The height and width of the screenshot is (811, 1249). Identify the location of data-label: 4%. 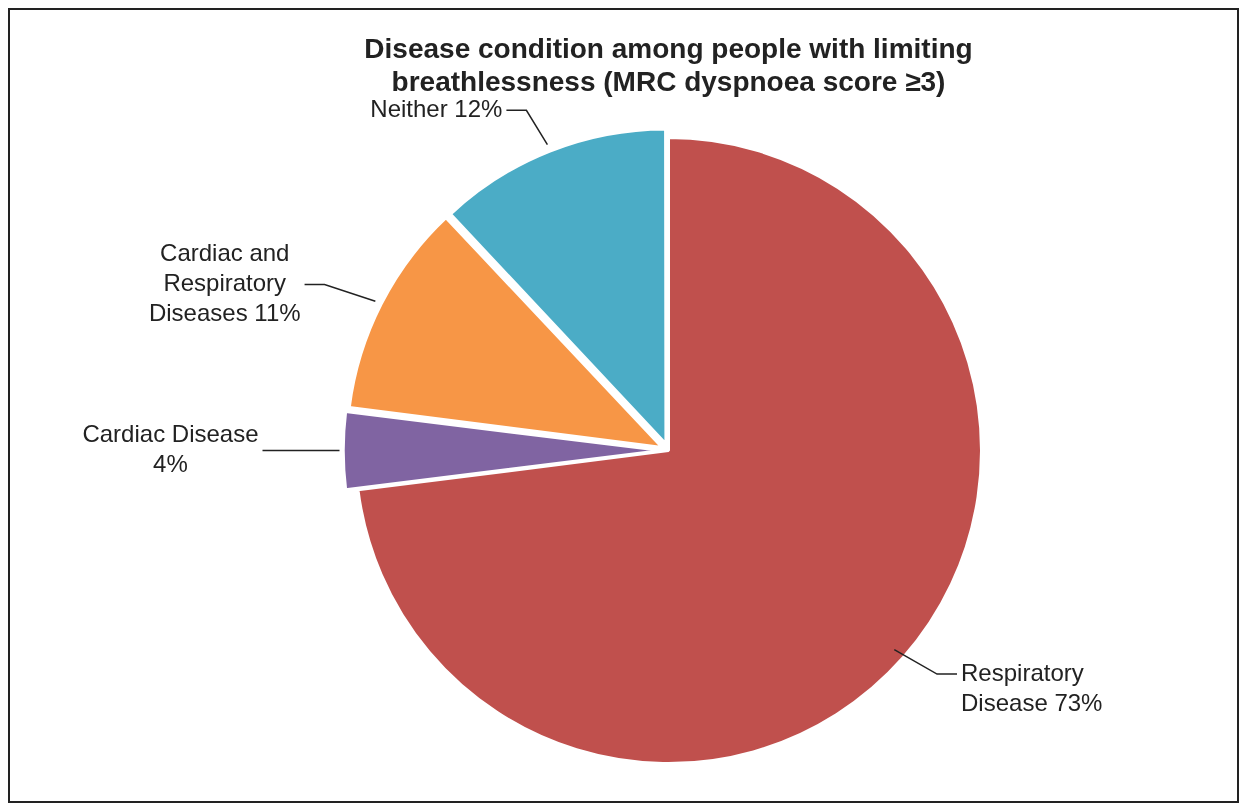
(170, 464).